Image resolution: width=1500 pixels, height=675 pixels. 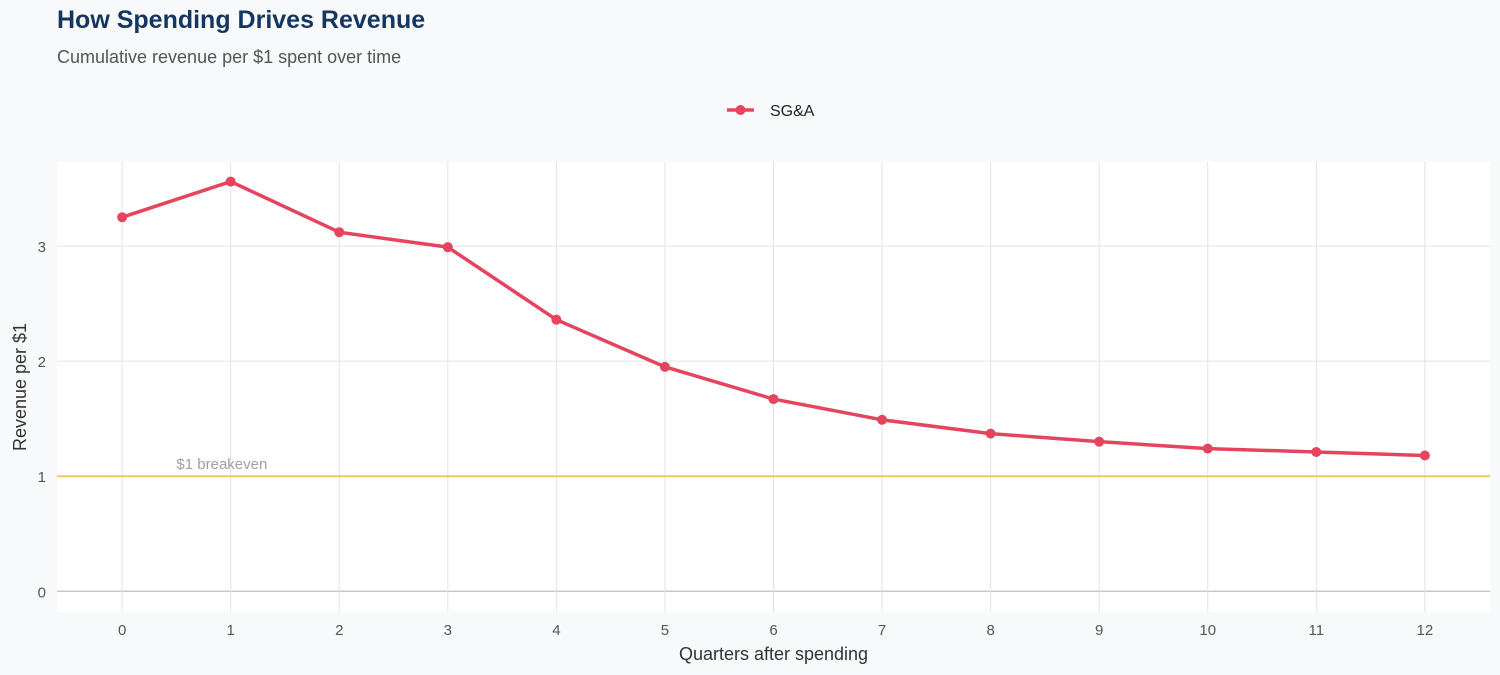 I want to click on legend-marker-icon, so click(x=740, y=110).